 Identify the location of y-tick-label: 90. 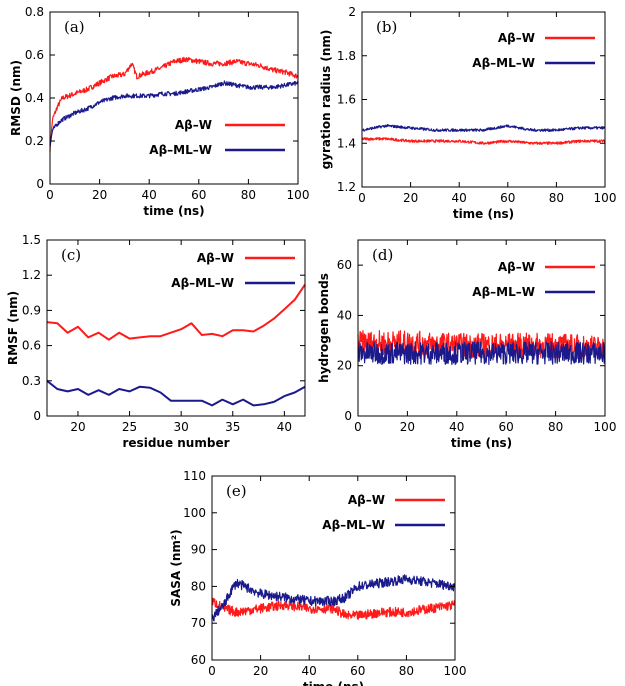
(198, 550).